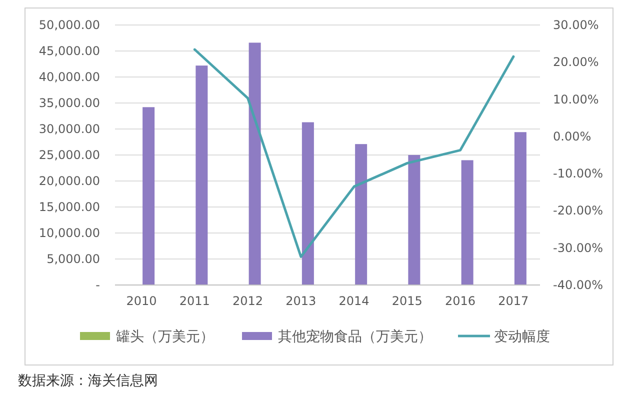 The width and height of the screenshot is (640, 394). What do you see at coordinates (165, 337) in the screenshot?
I see `legend-label: 罐头（万美元）` at bounding box center [165, 337].